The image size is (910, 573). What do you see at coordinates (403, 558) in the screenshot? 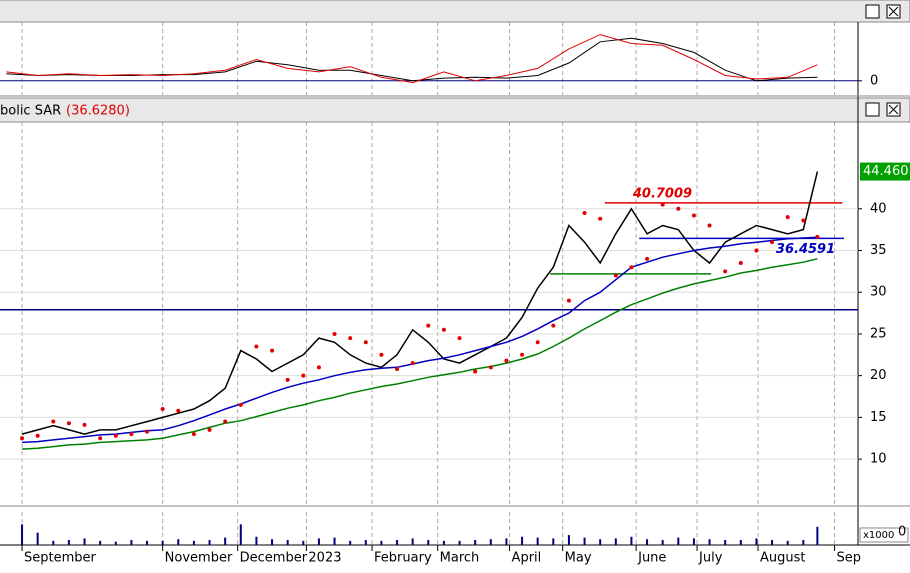
I see `x-tick-label: February` at bounding box center [403, 558].